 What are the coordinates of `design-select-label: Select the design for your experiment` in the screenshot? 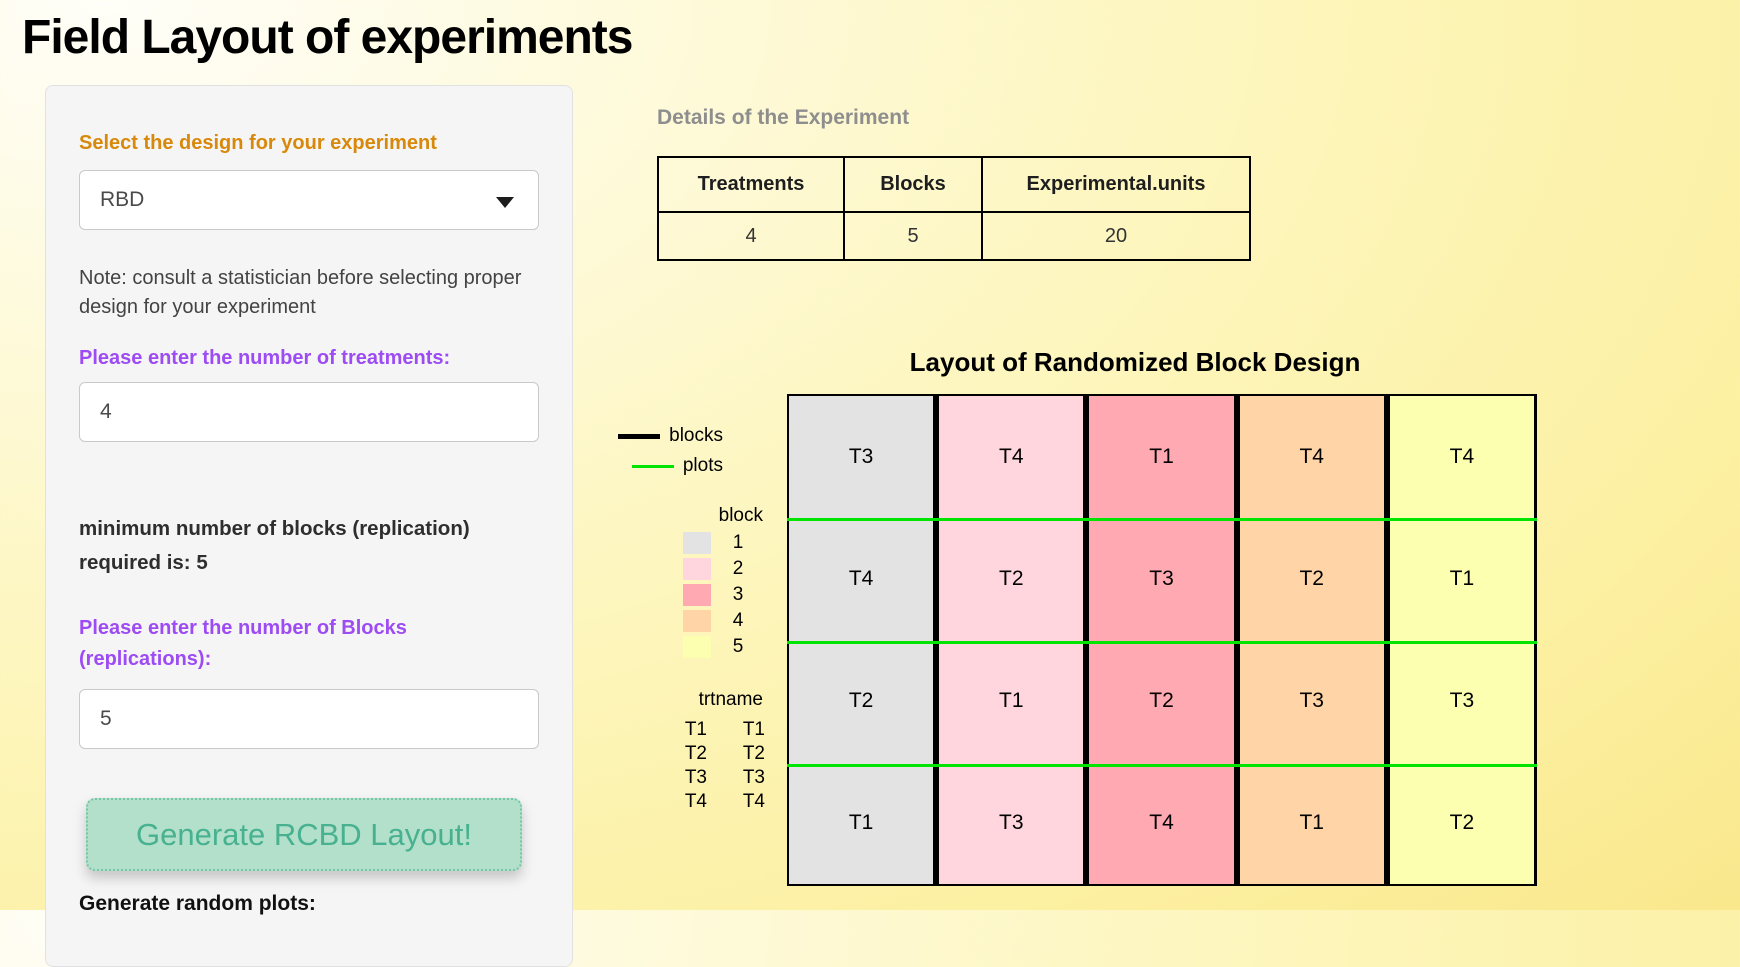 It's located at (258, 143).